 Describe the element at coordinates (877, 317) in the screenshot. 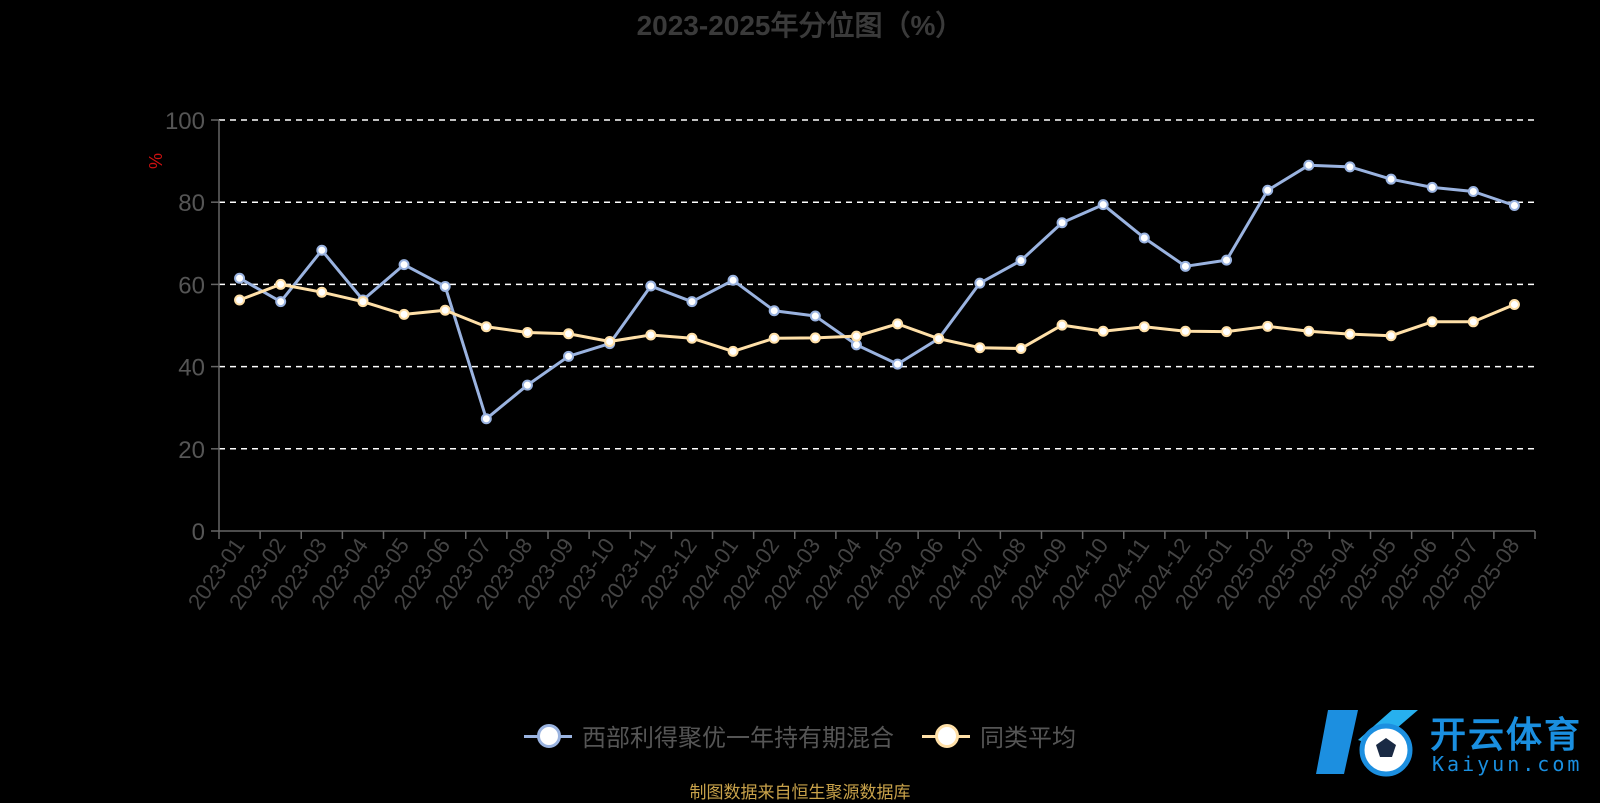

I see `series-line-average` at that location.